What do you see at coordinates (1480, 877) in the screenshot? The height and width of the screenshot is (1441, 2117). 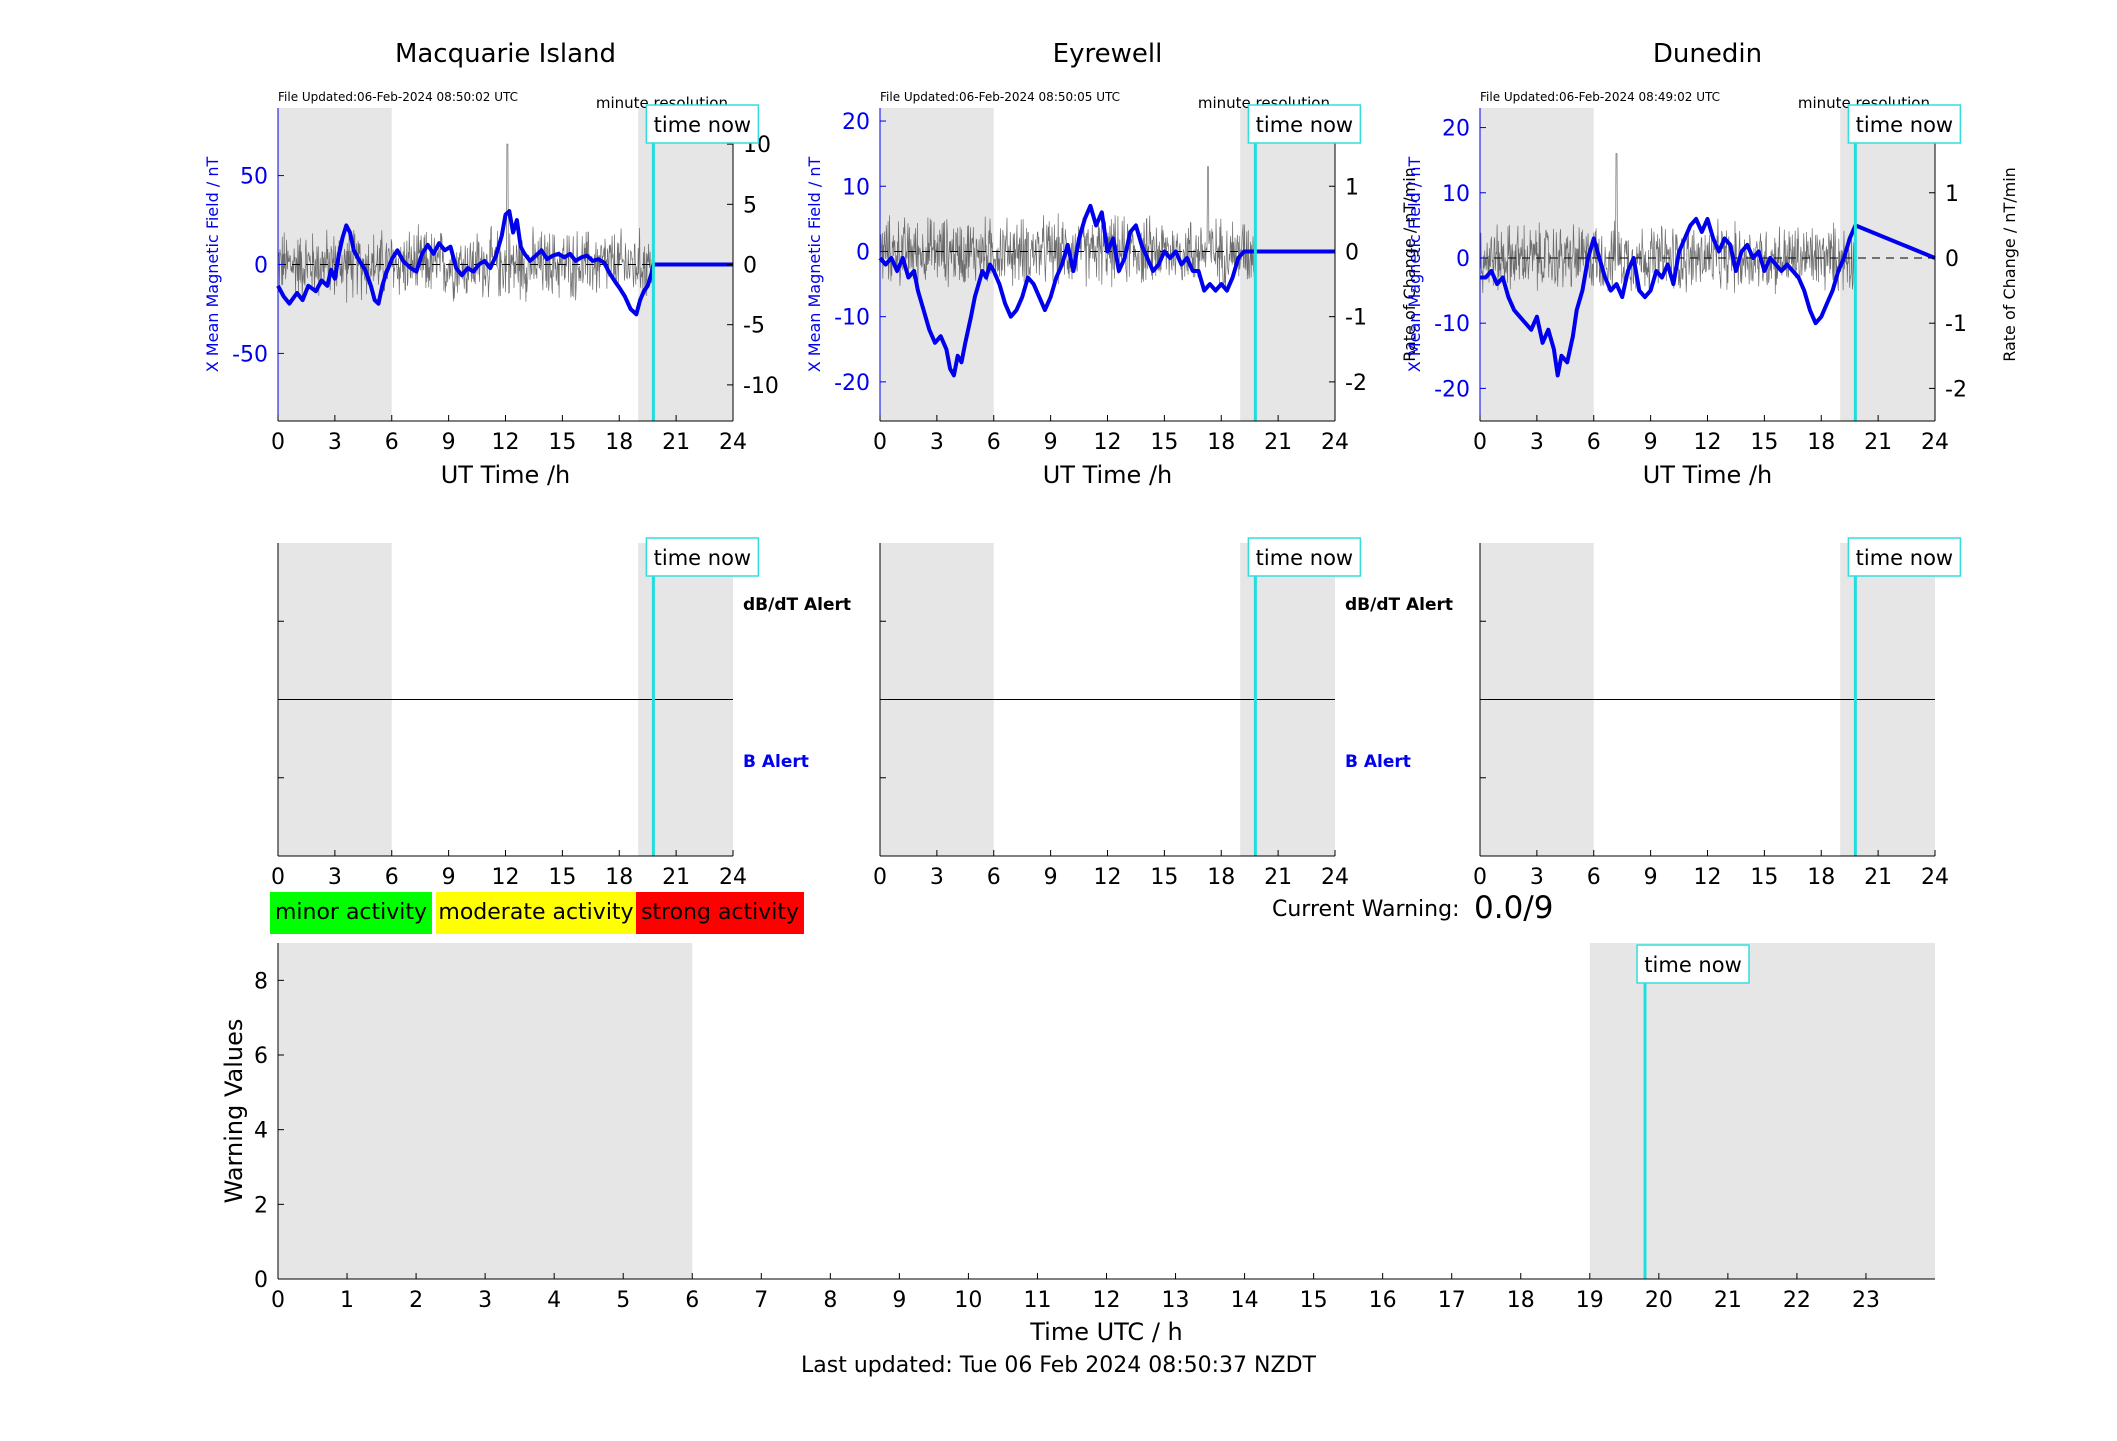 I see `alert-3-x-tick-label: 0` at bounding box center [1480, 877].